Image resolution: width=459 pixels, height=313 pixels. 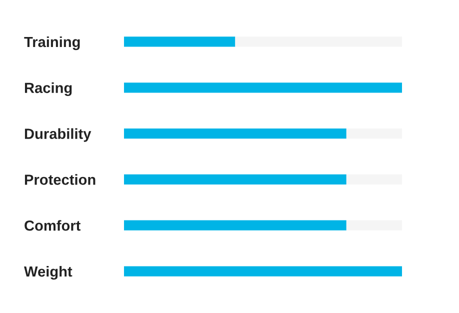 What do you see at coordinates (58, 135) in the screenshot?
I see `y-tick-label: Durability` at bounding box center [58, 135].